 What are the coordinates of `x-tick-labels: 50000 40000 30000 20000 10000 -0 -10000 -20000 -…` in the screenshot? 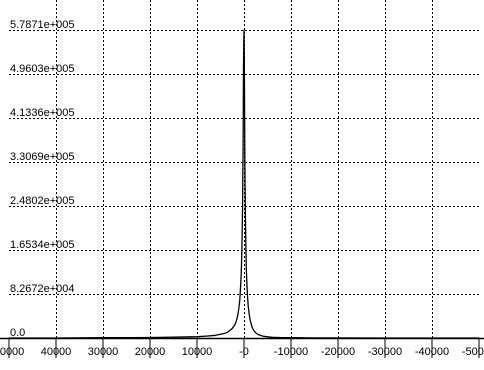 It's located at (242, 352).